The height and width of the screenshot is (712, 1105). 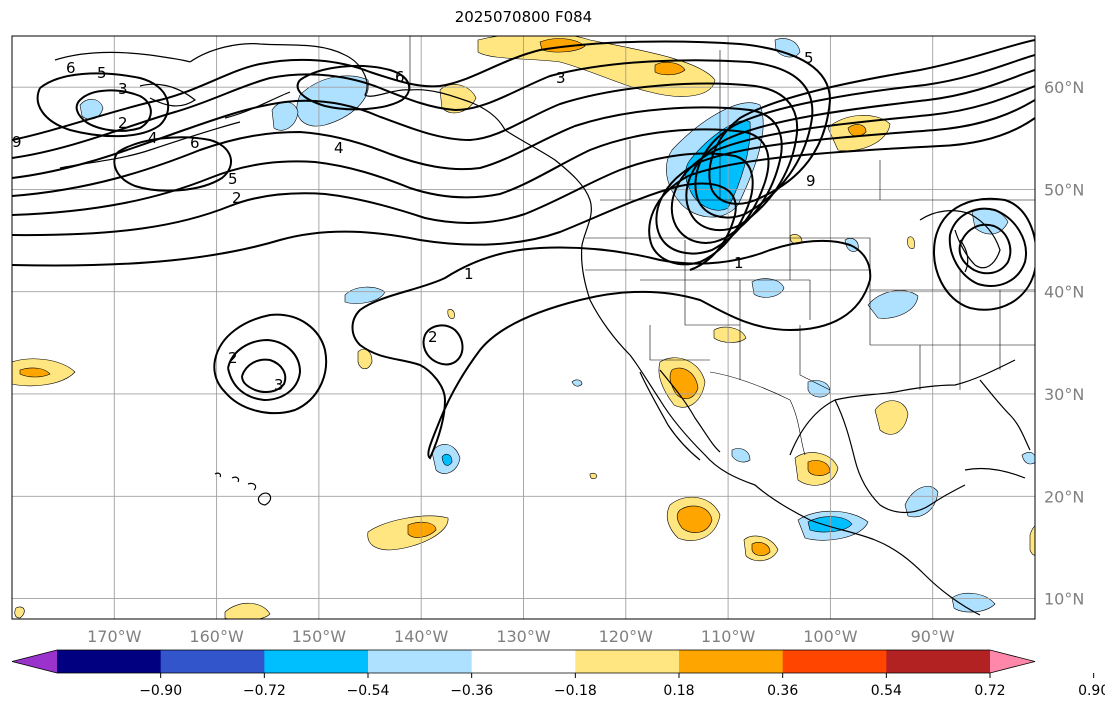 What do you see at coordinates (421, 636) in the screenshot?
I see `longitude-tick-label: 140°W` at bounding box center [421, 636].